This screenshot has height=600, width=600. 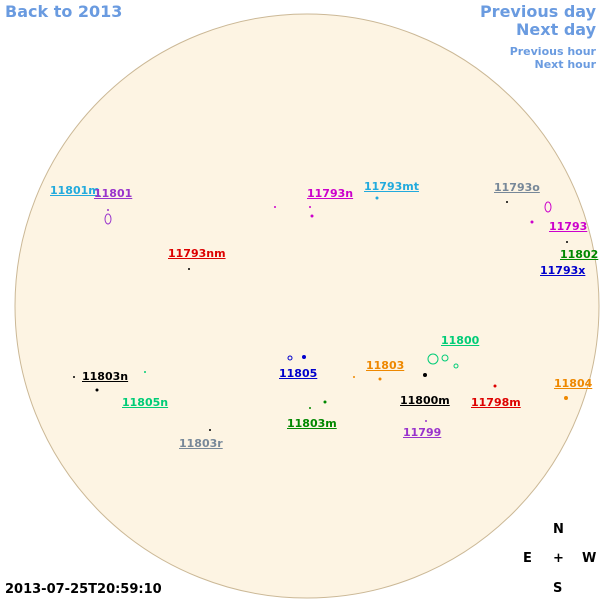 I want to click on previous-hour-link: Previous hour, so click(x=552, y=51).